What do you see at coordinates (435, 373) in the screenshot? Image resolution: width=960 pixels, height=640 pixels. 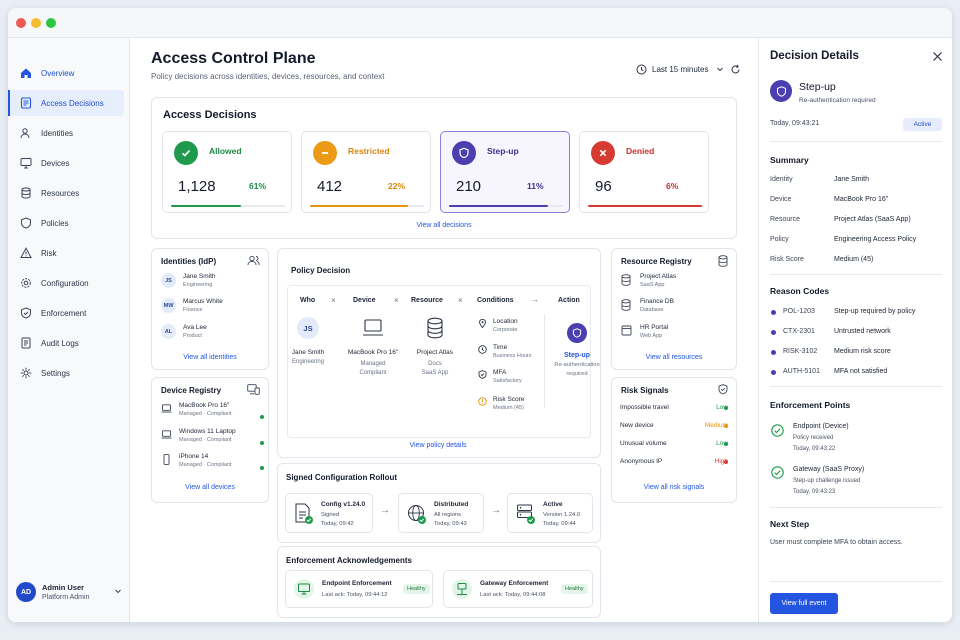 I see `resource-line: SaaS App` at bounding box center [435, 373].